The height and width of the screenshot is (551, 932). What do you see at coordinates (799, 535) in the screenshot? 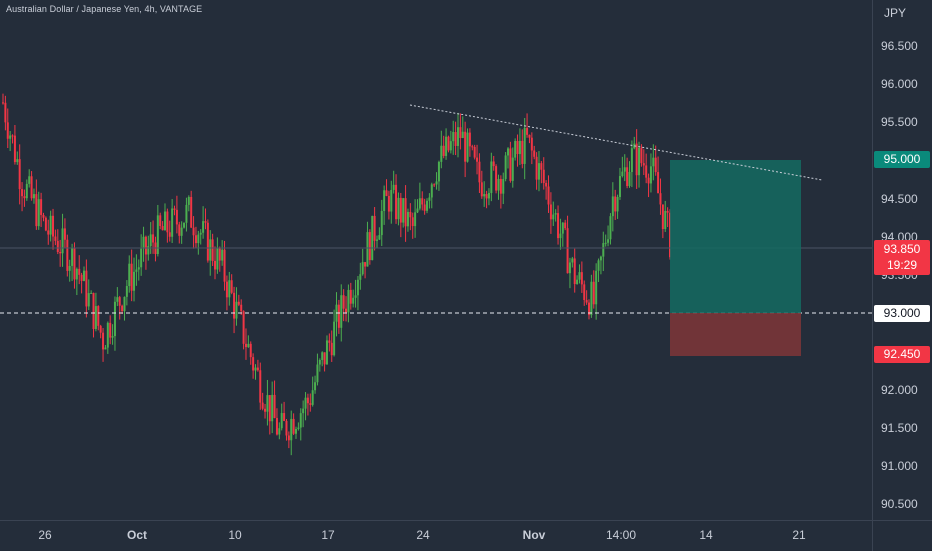
I see `time-tick: 21` at bounding box center [799, 535].